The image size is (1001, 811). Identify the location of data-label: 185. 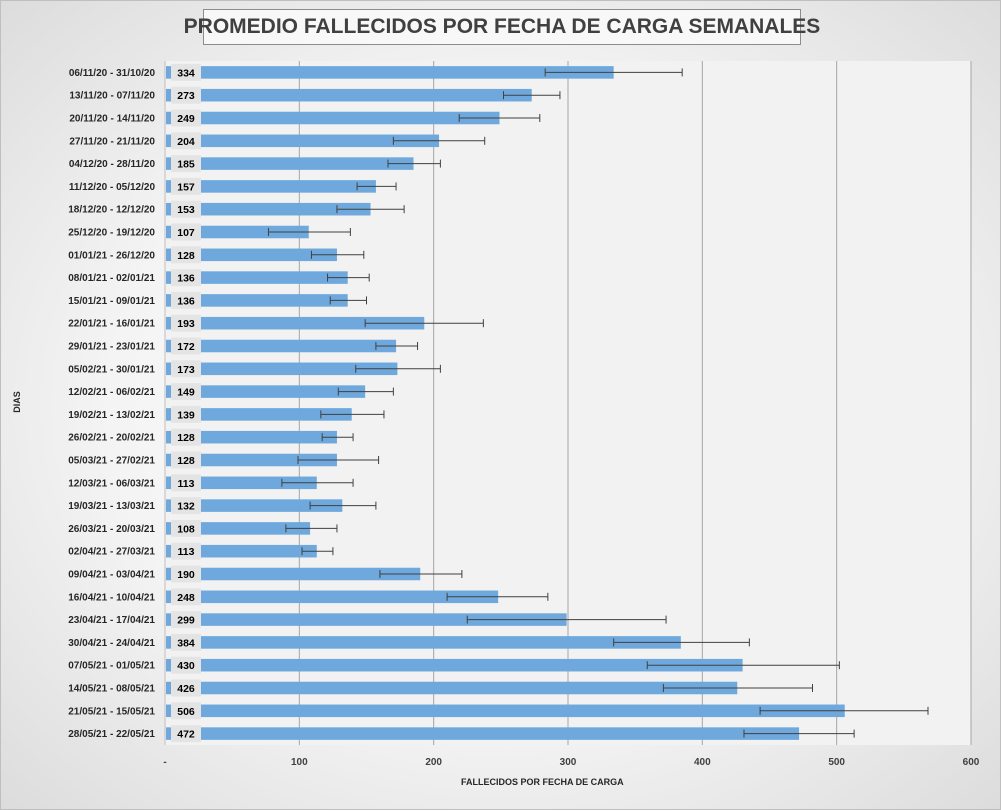
(186, 165).